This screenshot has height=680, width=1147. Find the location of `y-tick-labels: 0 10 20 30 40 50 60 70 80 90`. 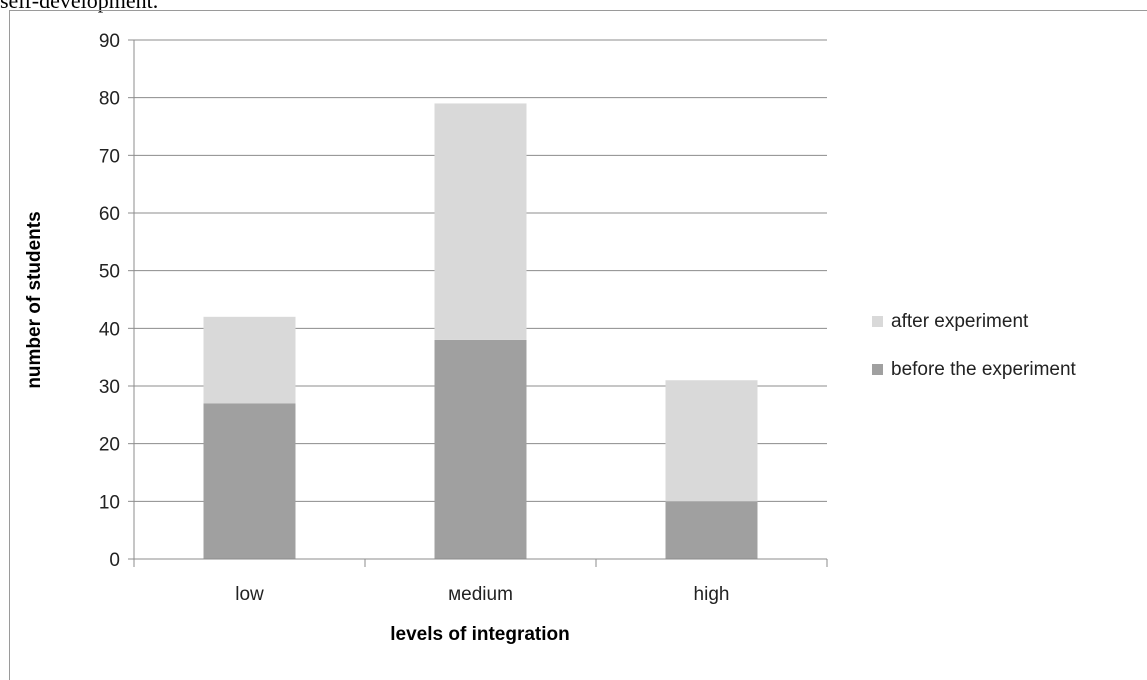

y-tick-labels: 0 10 20 30 40 50 60 70 80 90 is located at coordinates (109, 301).